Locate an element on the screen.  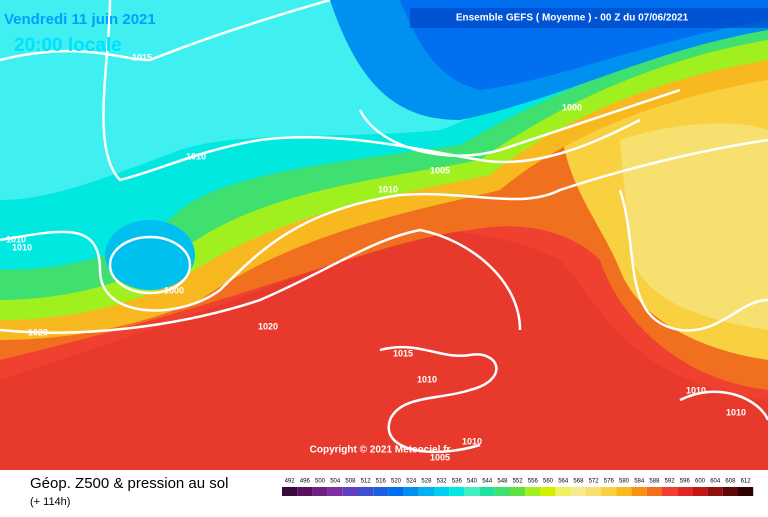
legend-label: 508 is located at coordinates (350, 482).